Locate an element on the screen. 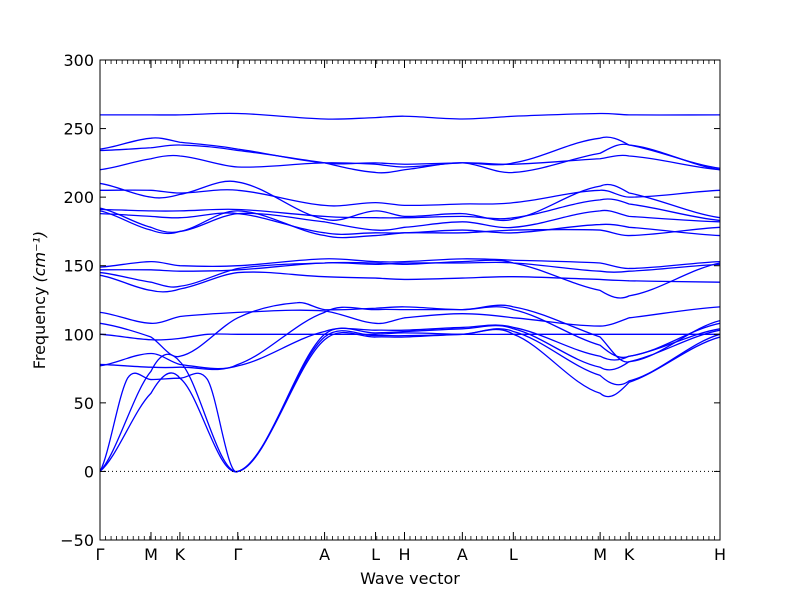  y-tick-label: 300 is located at coordinates (78, 60).